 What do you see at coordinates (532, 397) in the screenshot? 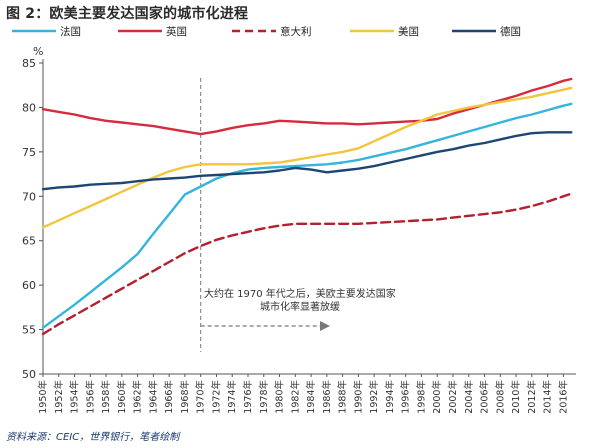
I see `x-tick-label: 2012年` at bounding box center [532, 397].